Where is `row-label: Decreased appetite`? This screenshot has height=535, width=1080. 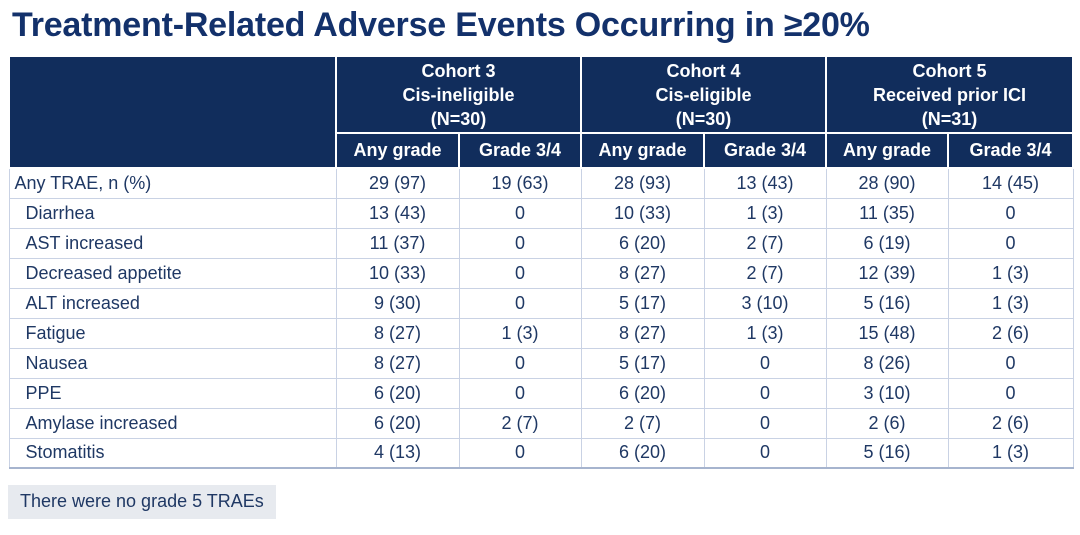
row-label: Decreased appetite is located at coordinates (172, 273).